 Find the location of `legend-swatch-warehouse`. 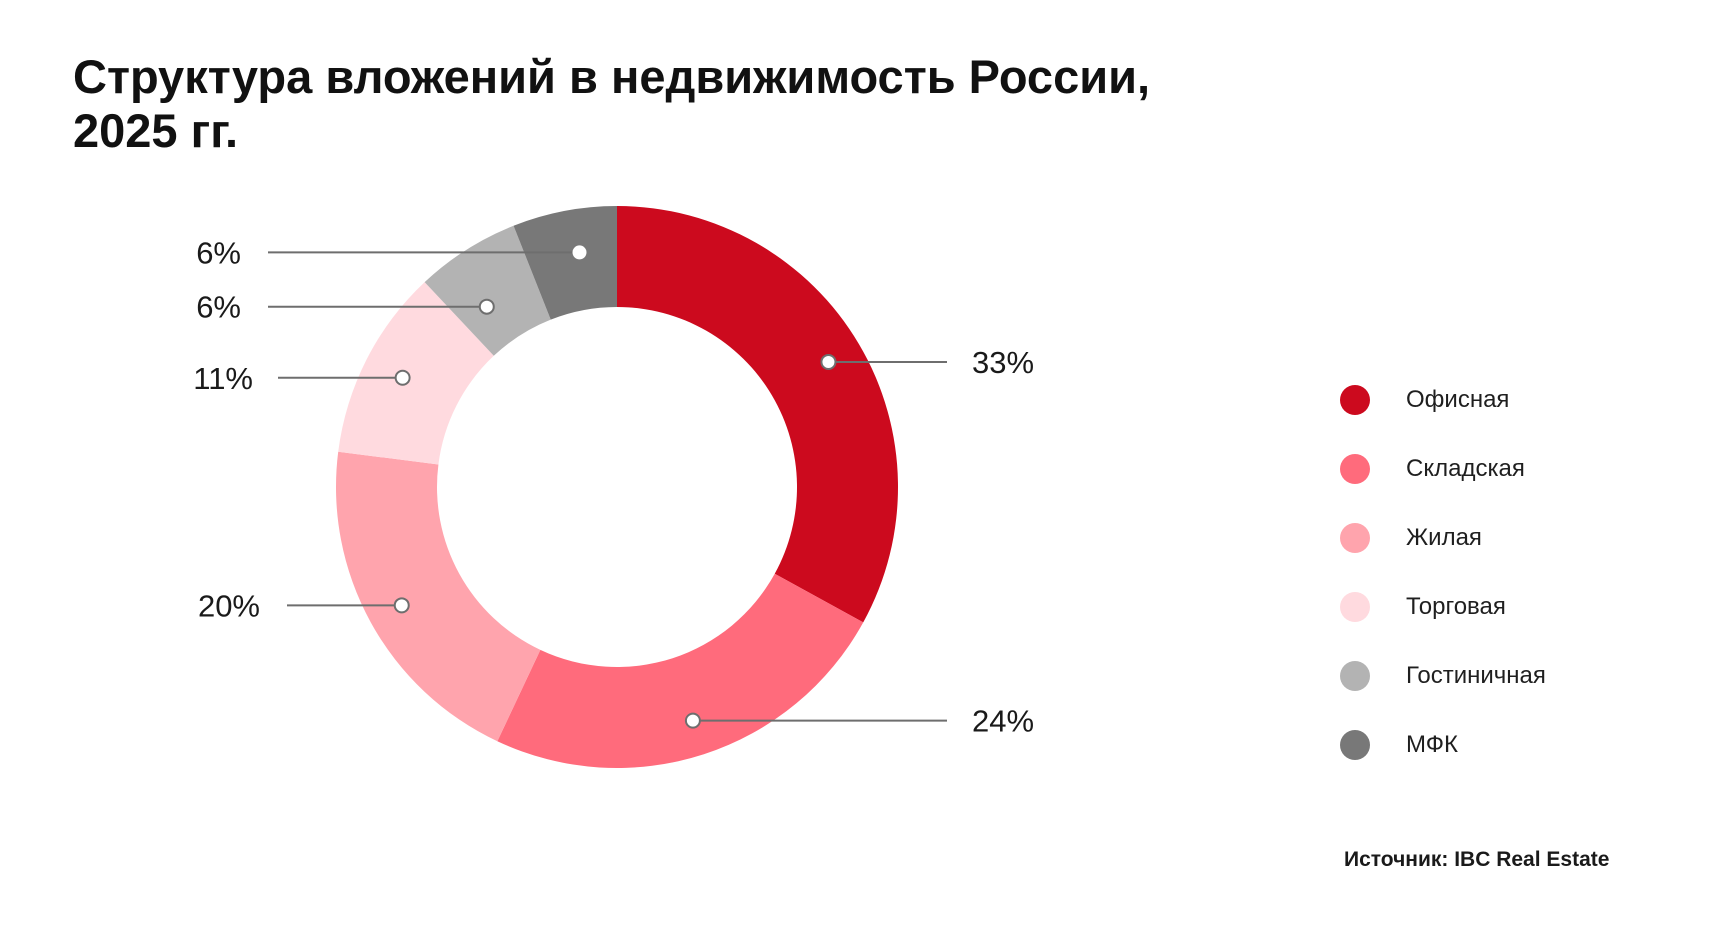

legend-swatch-warehouse is located at coordinates (1355, 469).